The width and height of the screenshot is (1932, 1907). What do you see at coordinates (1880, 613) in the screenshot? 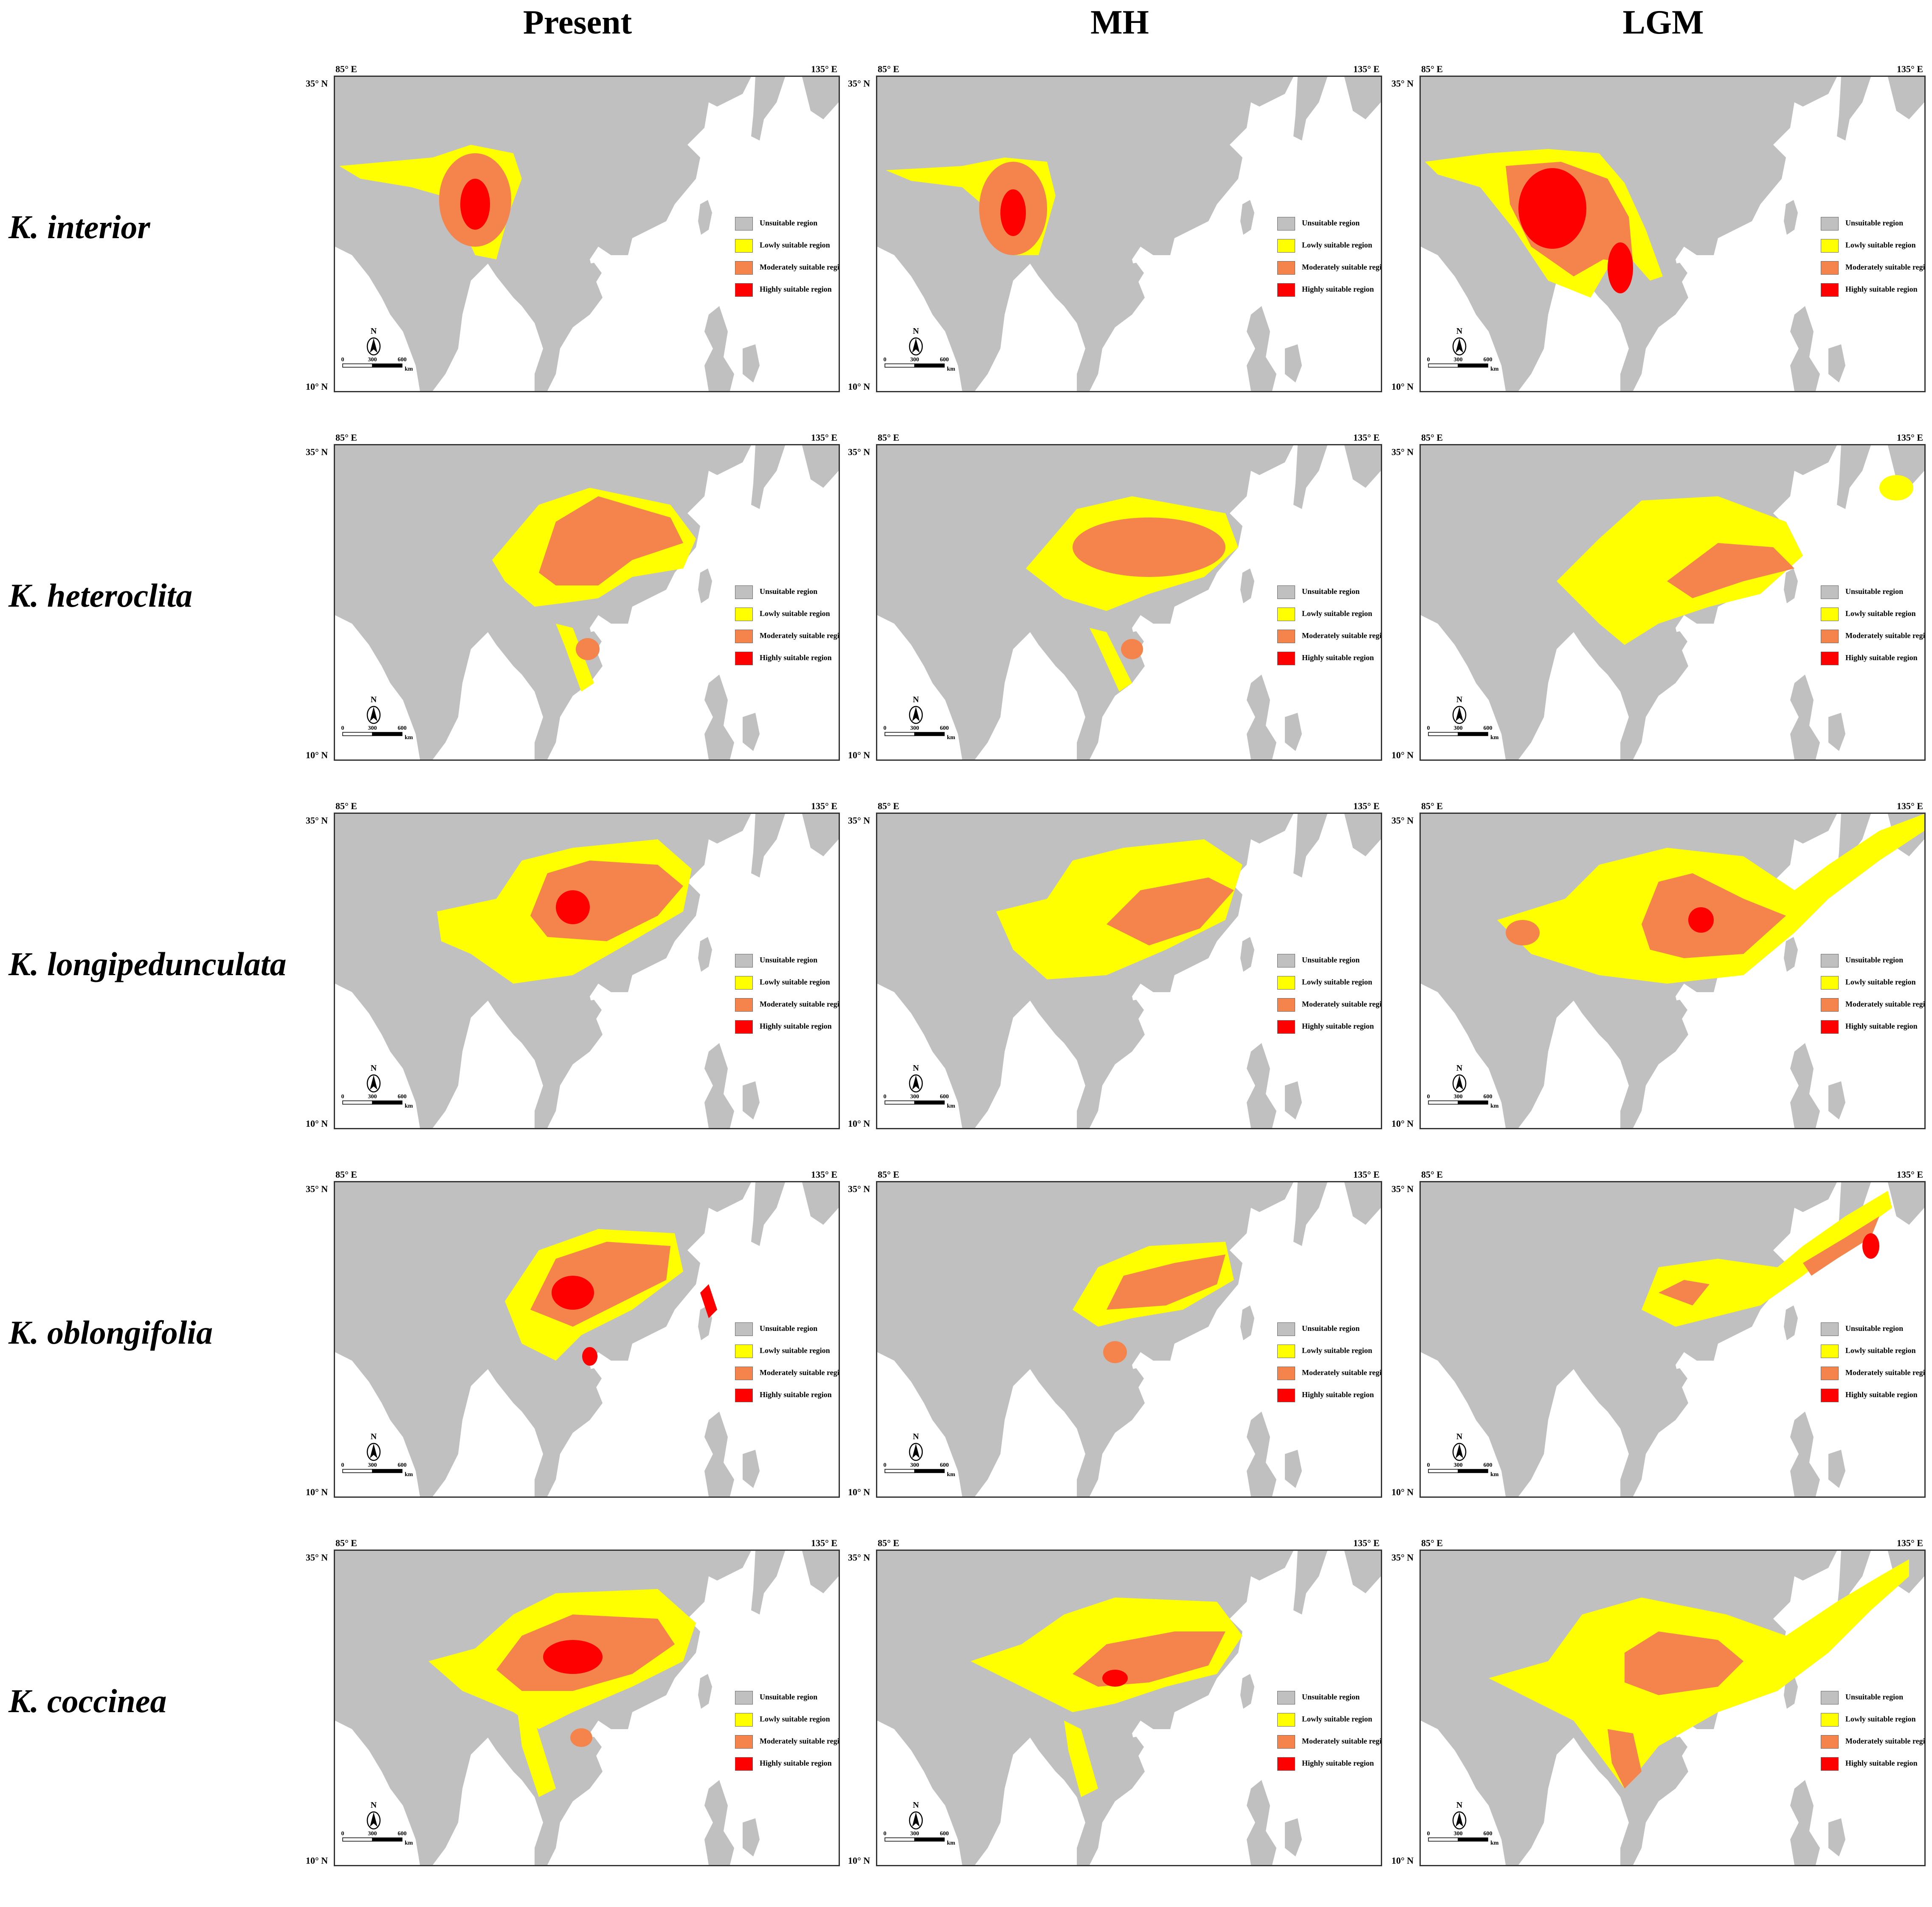
I see `legend-label: Lowly suitable region` at bounding box center [1880, 613].